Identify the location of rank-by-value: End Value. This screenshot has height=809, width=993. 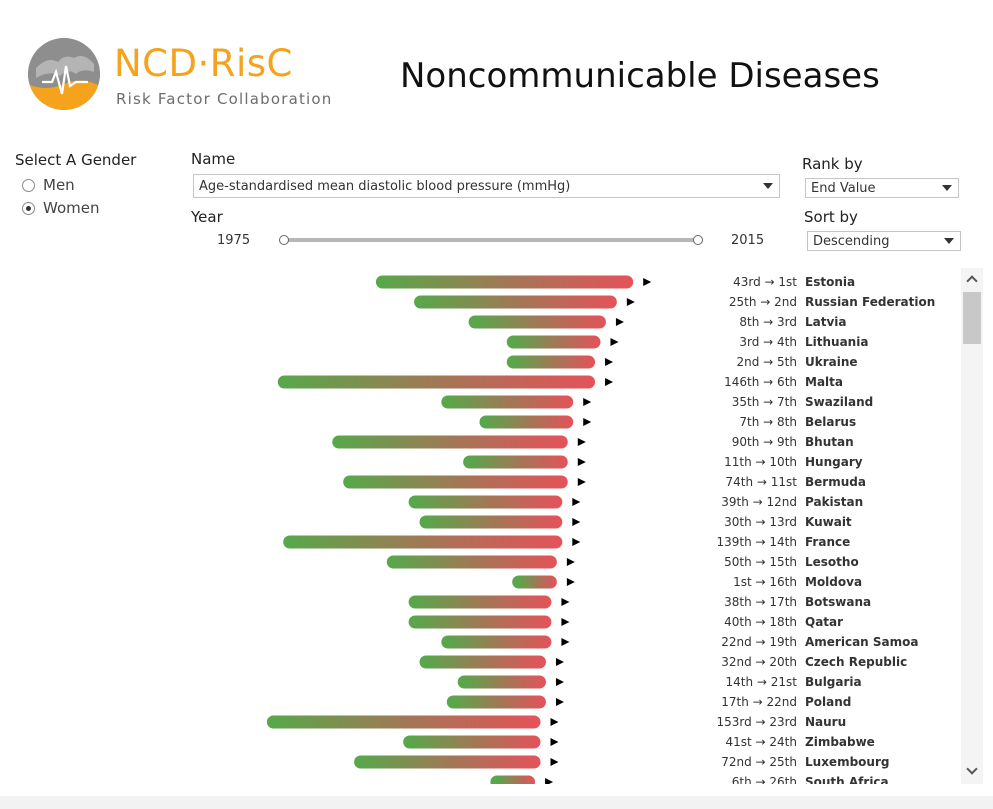
(843, 188).